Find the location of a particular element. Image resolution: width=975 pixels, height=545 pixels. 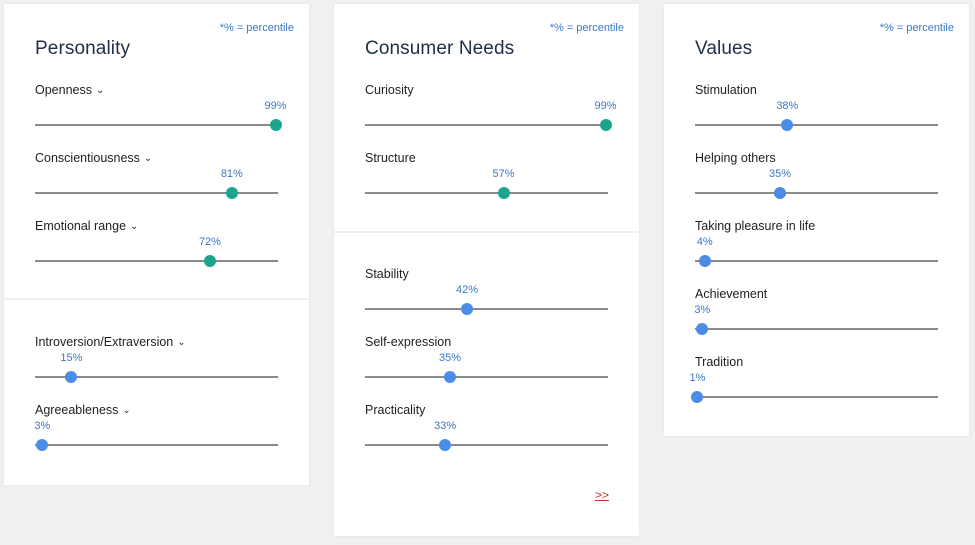

percentile-slider: 42% is located at coordinates (486, 299).